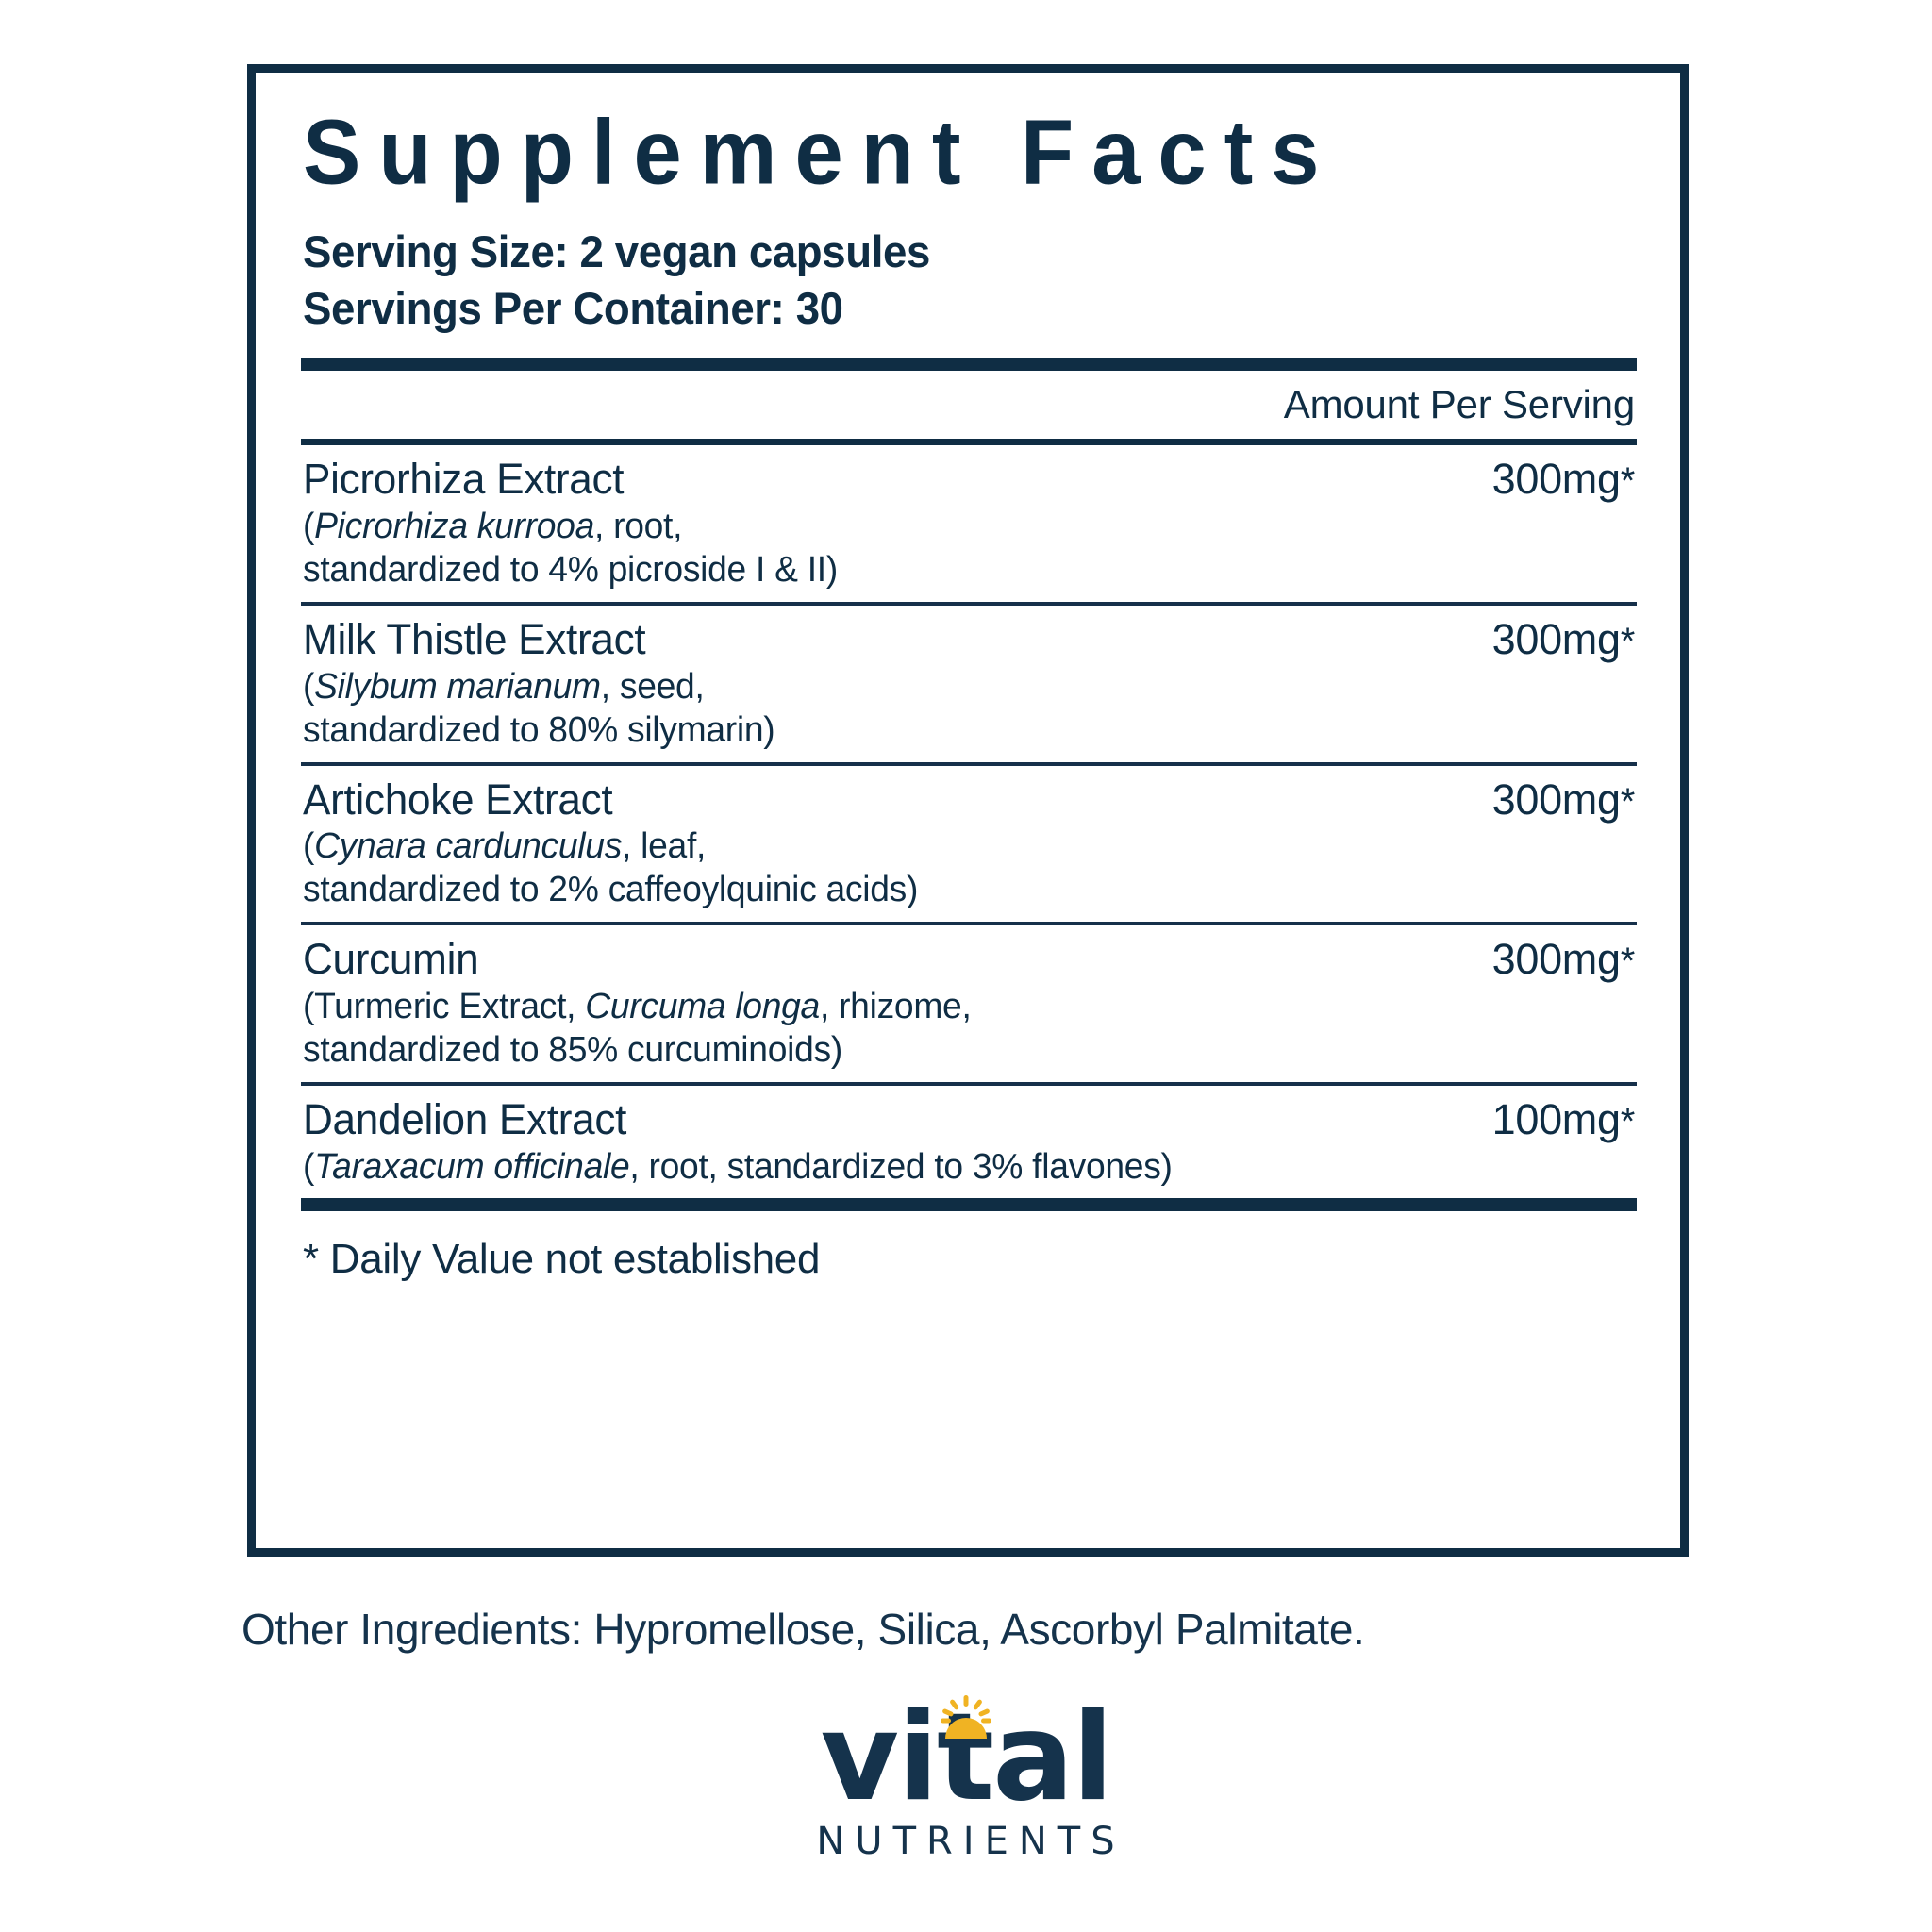 The width and height of the screenshot is (1932, 1932). What do you see at coordinates (653, 686) in the screenshot?
I see `desc-suffix: , seed,` at bounding box center [653, 686].